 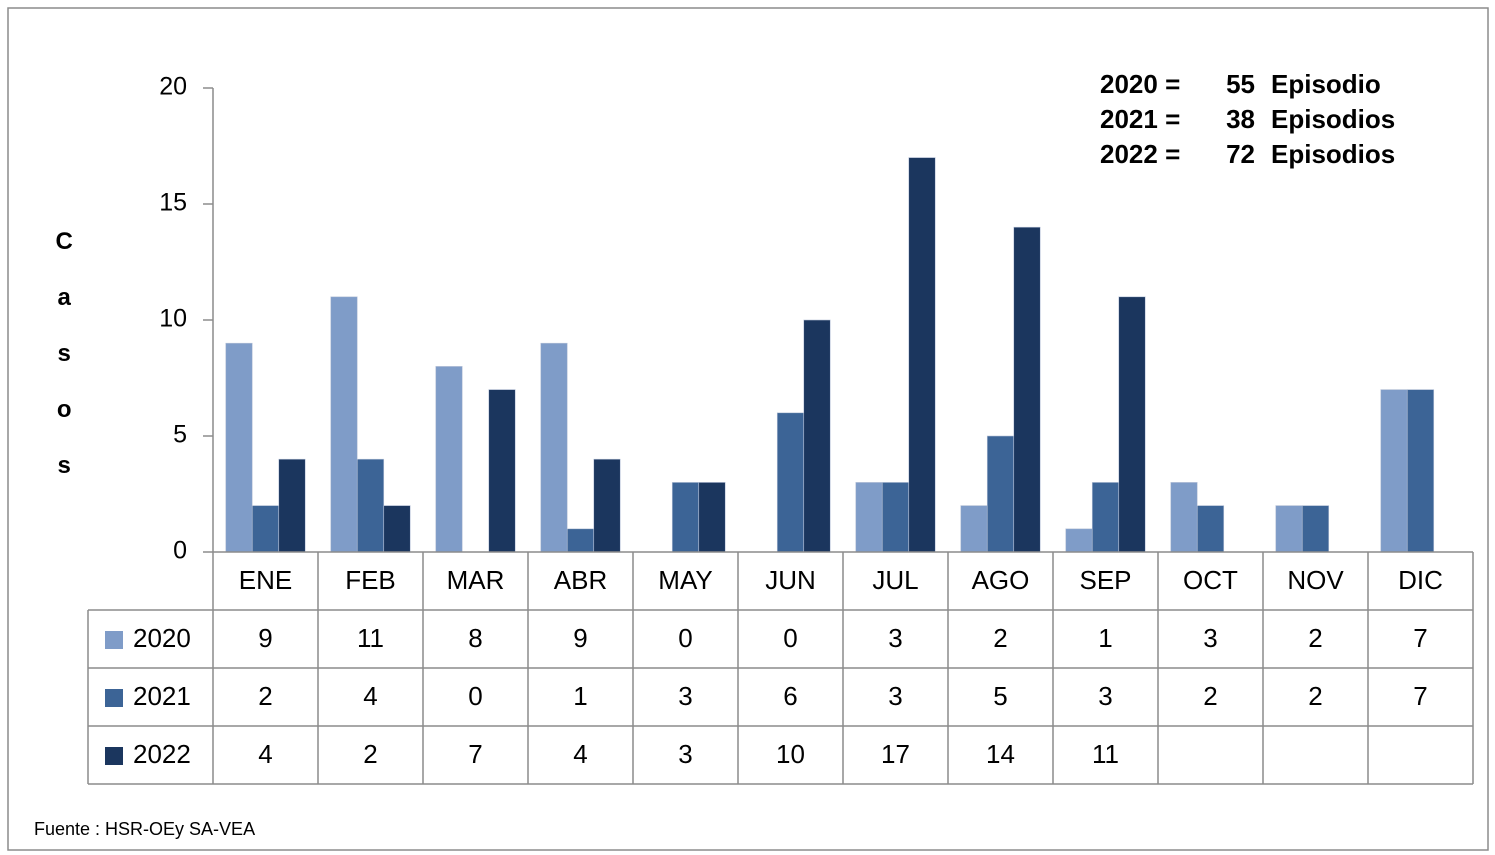 What do you see at coordinates (1420, 580) in the screenshot?
I see `x-tick-label: DIC` at bounding box center [1420, 580].